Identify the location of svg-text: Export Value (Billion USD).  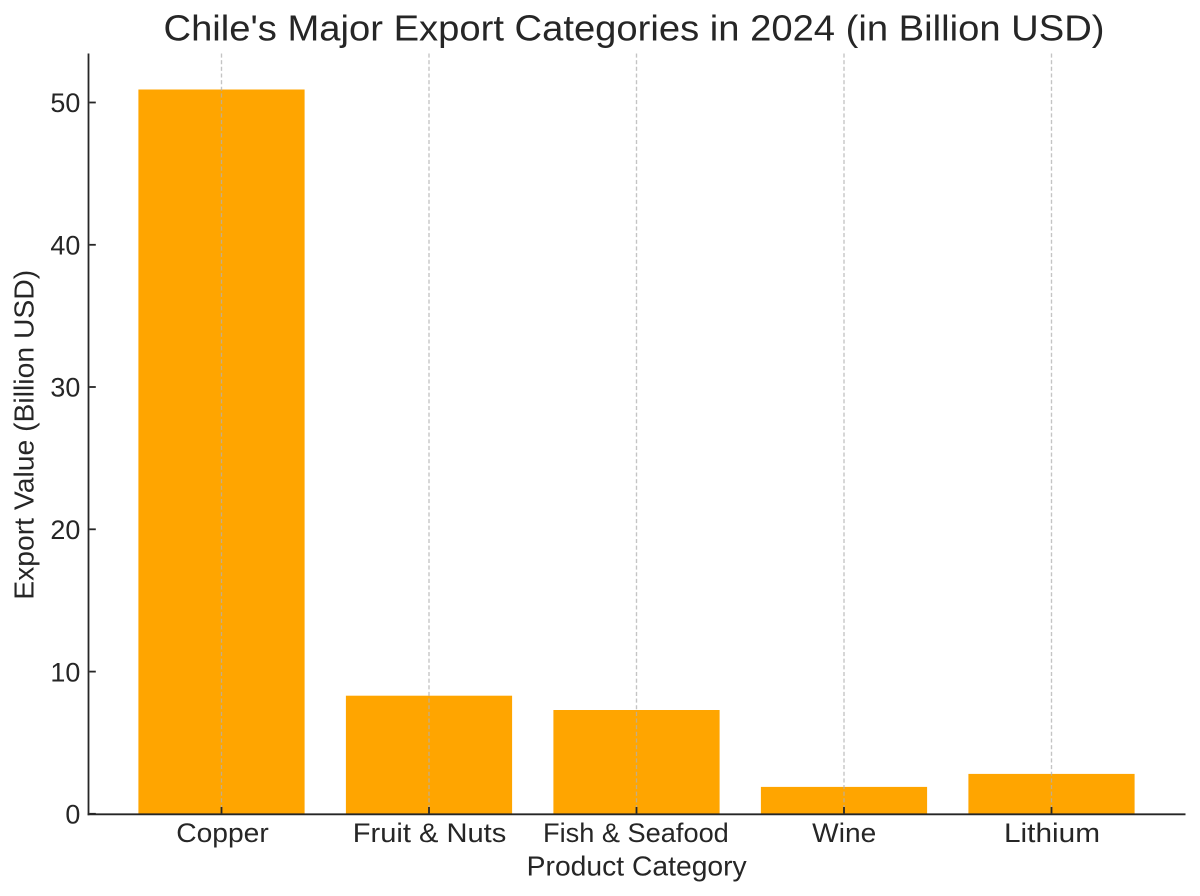
(24, 435).